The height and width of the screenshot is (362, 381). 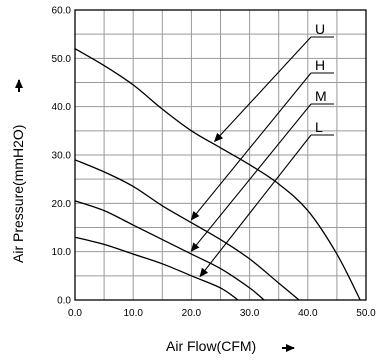 I want to click on x-tick-label: 20.0, so click(x=192, y=313).